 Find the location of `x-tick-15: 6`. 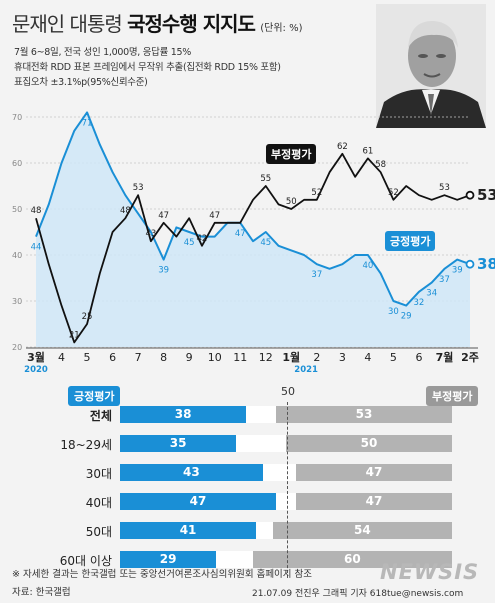

x-tick-15: 6 is located at coordinates (418, 357).